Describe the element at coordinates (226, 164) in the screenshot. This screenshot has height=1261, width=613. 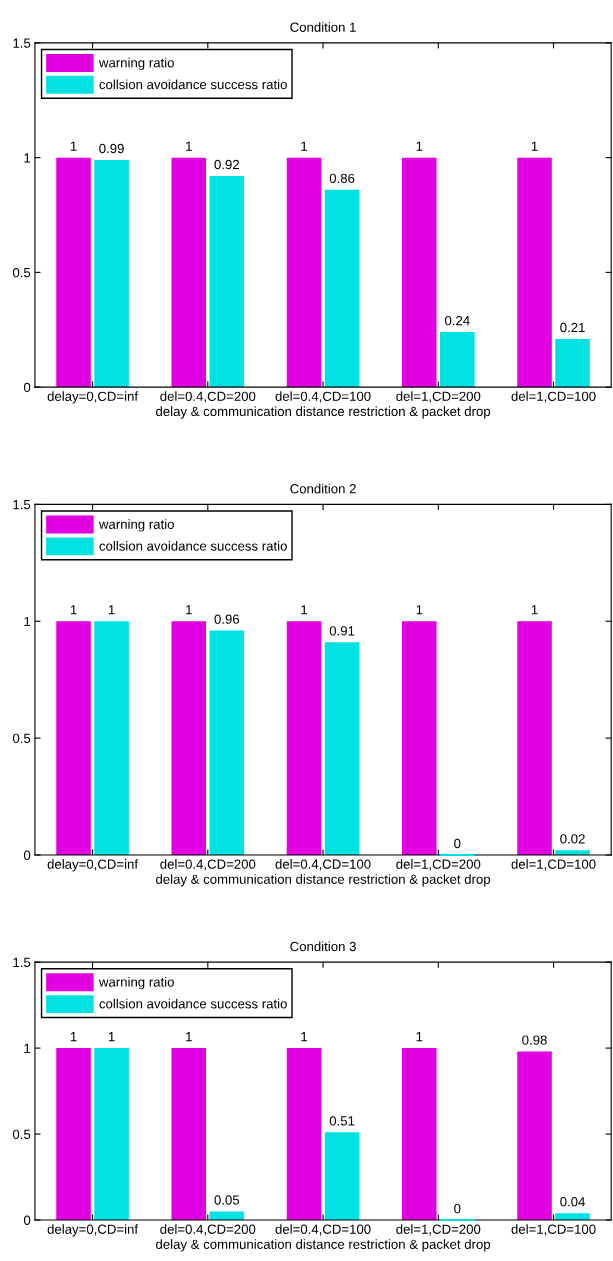
I see `data-label: 0.92` at that location.